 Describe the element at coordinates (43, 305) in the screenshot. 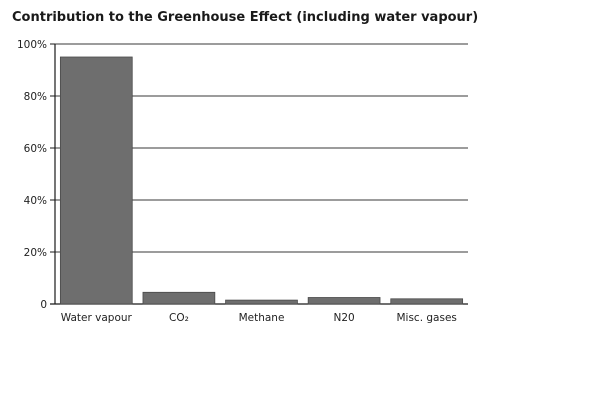

I see `y-tick-label-0: 0` at that location.